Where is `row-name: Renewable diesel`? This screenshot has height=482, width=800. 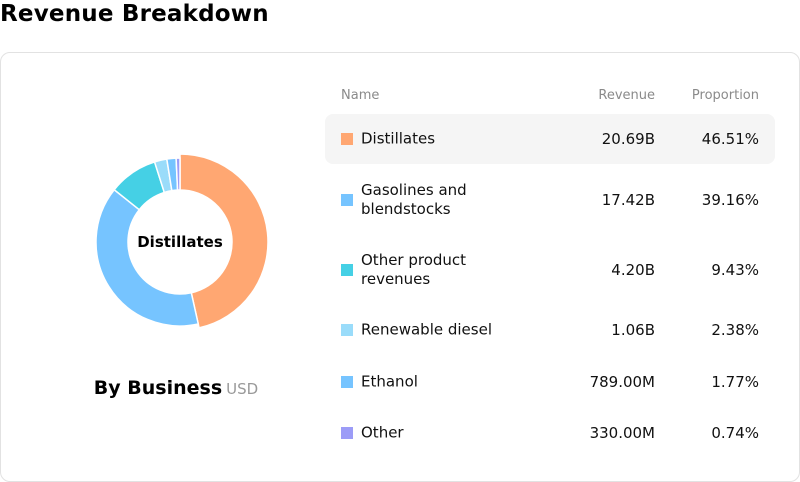 row-name: Renewable diesel is located at coordinates (426, 329).